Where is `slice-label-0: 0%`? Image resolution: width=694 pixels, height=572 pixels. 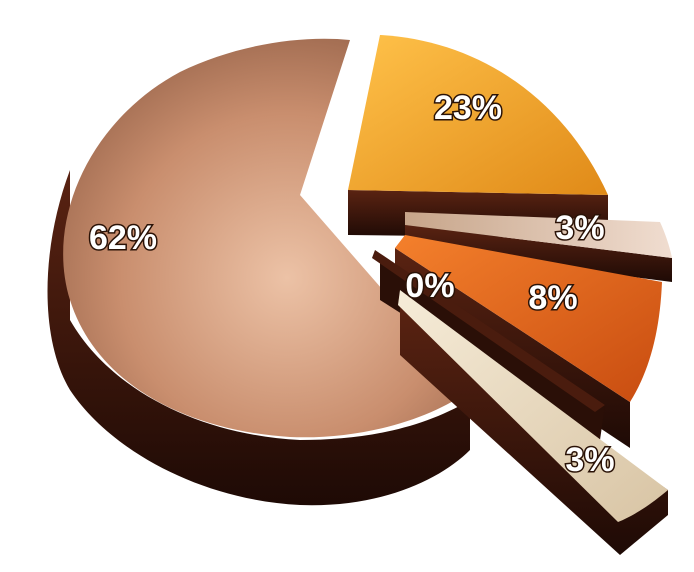 slice-label-0: 0% is located at coordinates (429, 286).